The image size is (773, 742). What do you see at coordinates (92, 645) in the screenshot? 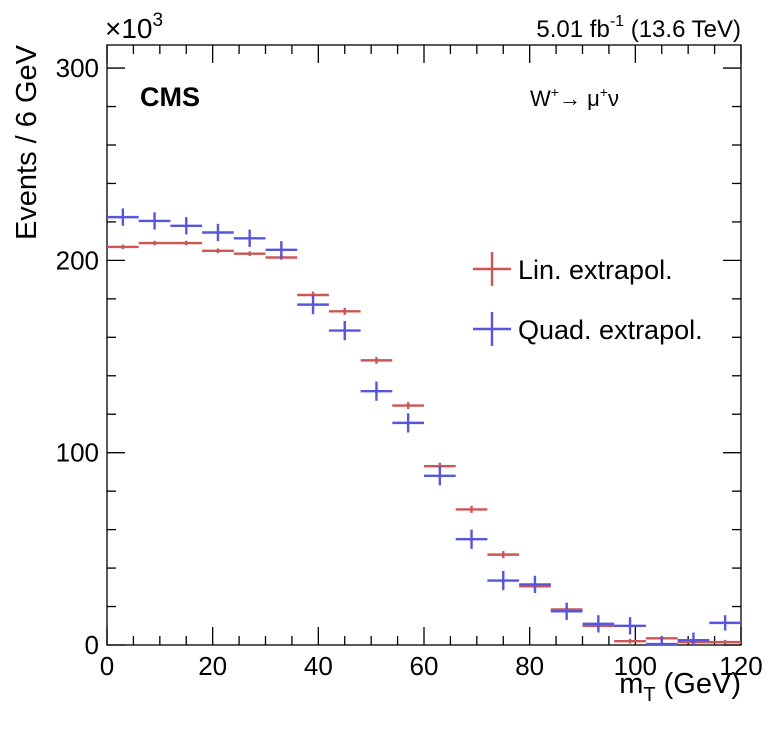
I see `y-tick-label: 0` at bounding box center [92, 645].